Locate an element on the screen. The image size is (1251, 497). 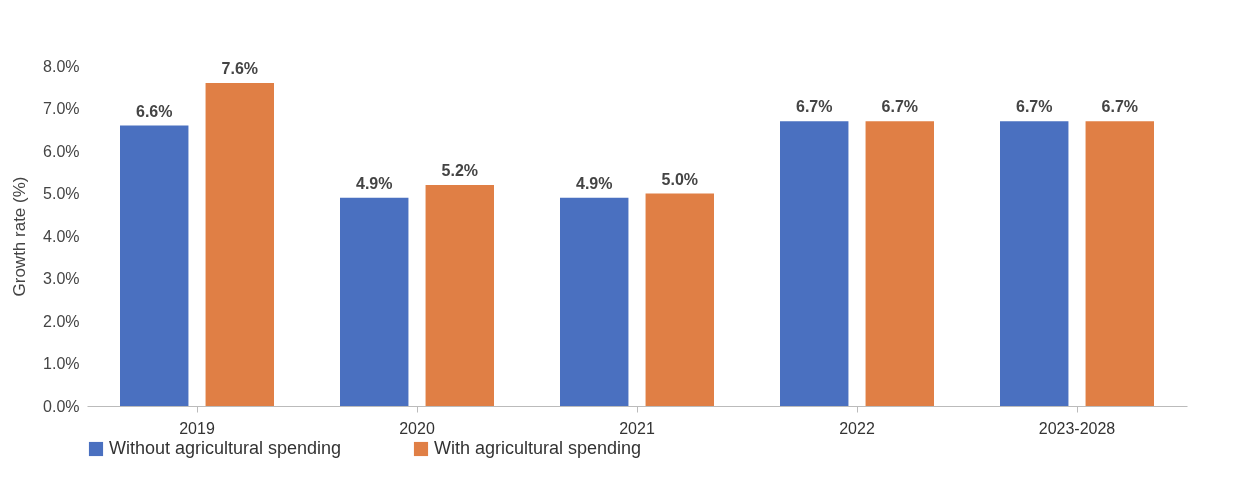
x-tick-label: 2022 is located at coordinates (857, 428).